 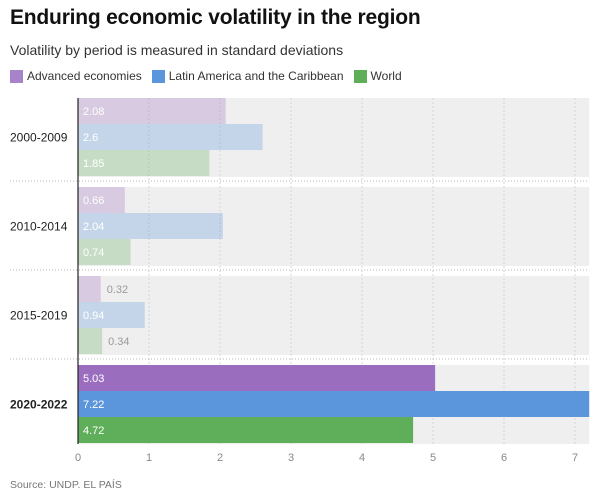 What do you see at coordinates (90, 138) in the screenshot?
I see `bar-value-label: 2.6` at bounding box center [90, 138].